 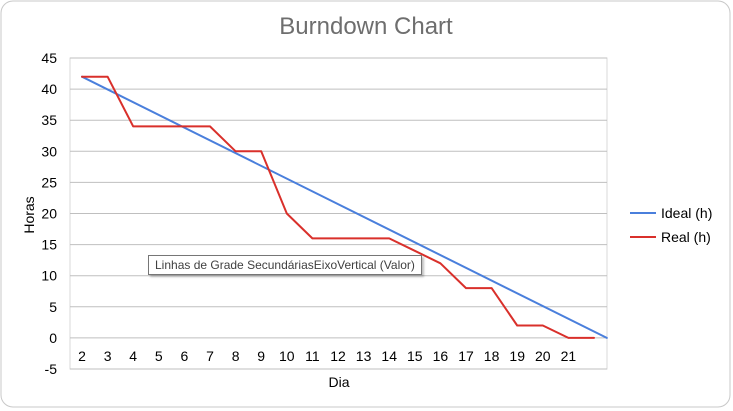 I want to click on y-tick-label: 40, so click(x=49, y=89).